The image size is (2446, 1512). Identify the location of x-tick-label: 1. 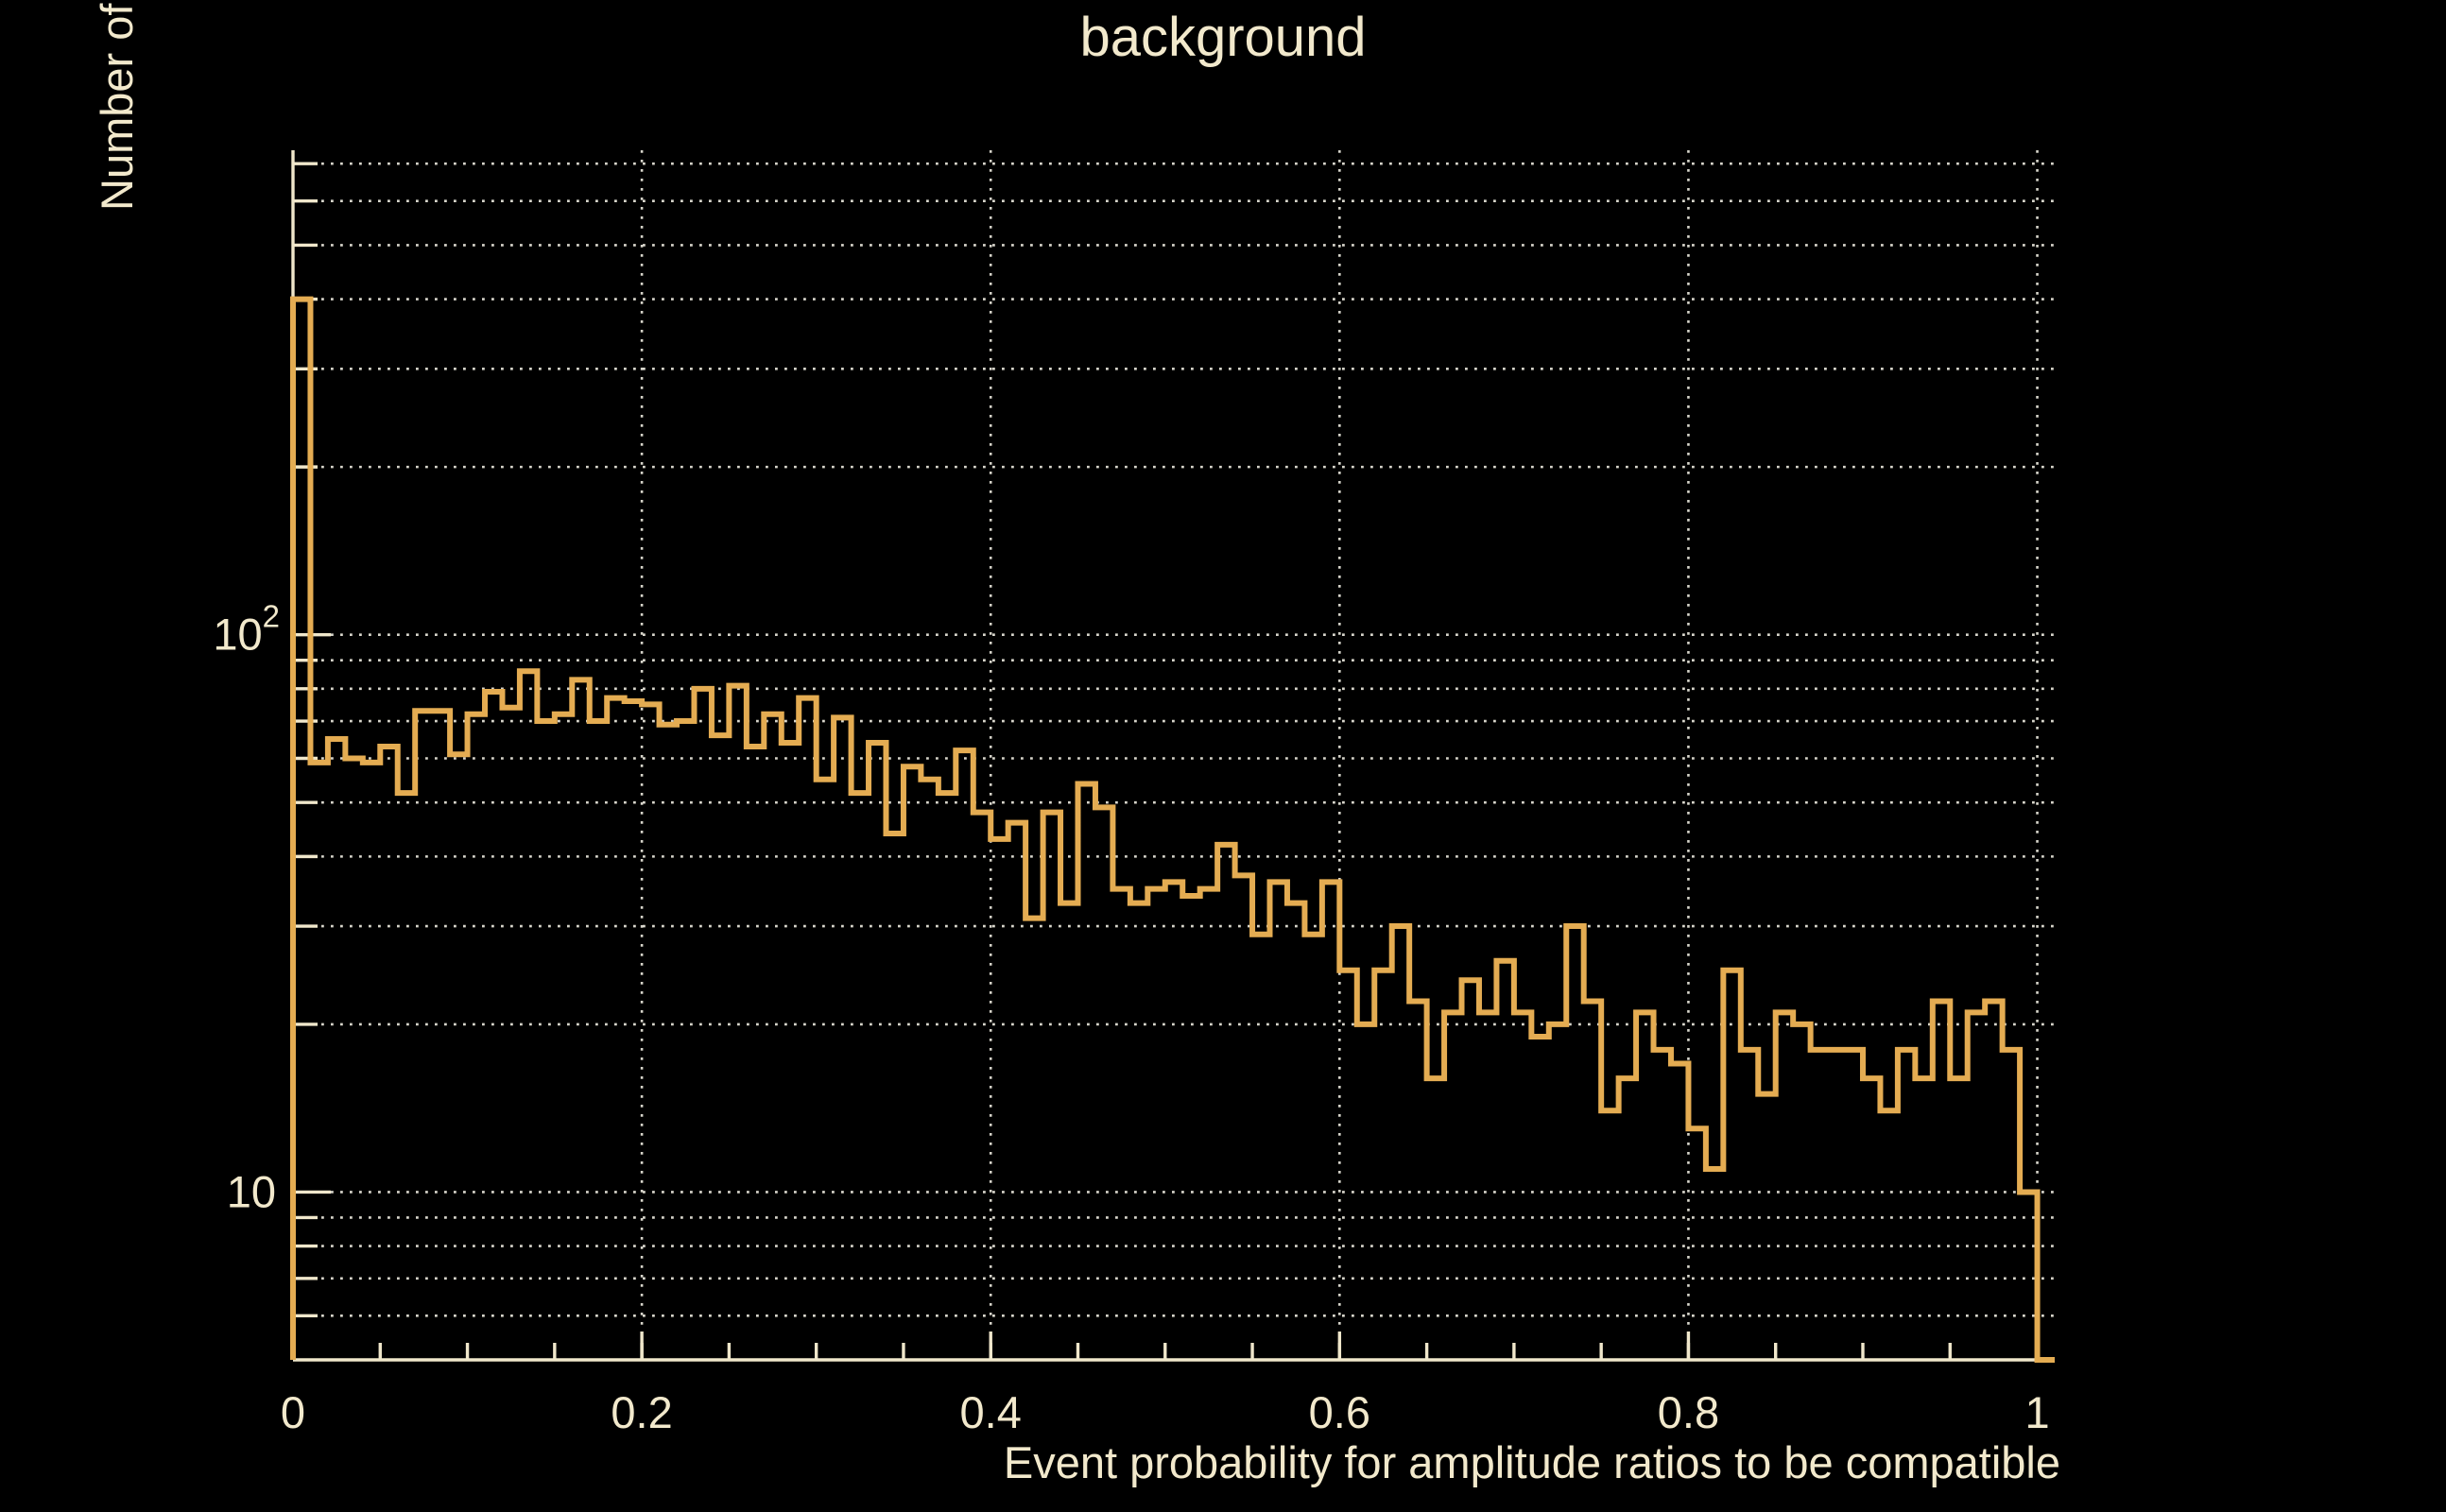
(2036, 1412).